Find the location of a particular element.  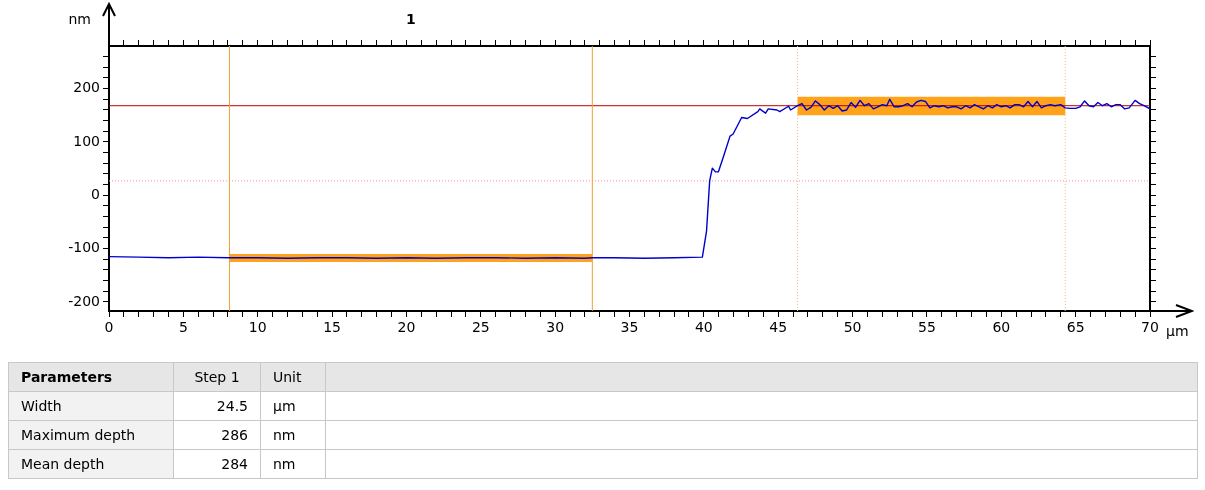

text: Parameters is located at coordinates (91, 377).